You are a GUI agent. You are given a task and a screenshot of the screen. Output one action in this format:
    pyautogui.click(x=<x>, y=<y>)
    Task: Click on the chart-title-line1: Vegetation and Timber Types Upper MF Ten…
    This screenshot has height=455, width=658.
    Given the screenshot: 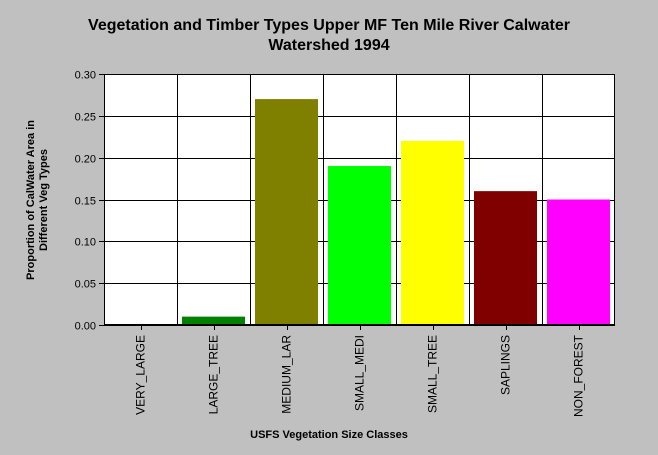 What is the action you would take?
    pyautogui.click(x=329, y=25)
    